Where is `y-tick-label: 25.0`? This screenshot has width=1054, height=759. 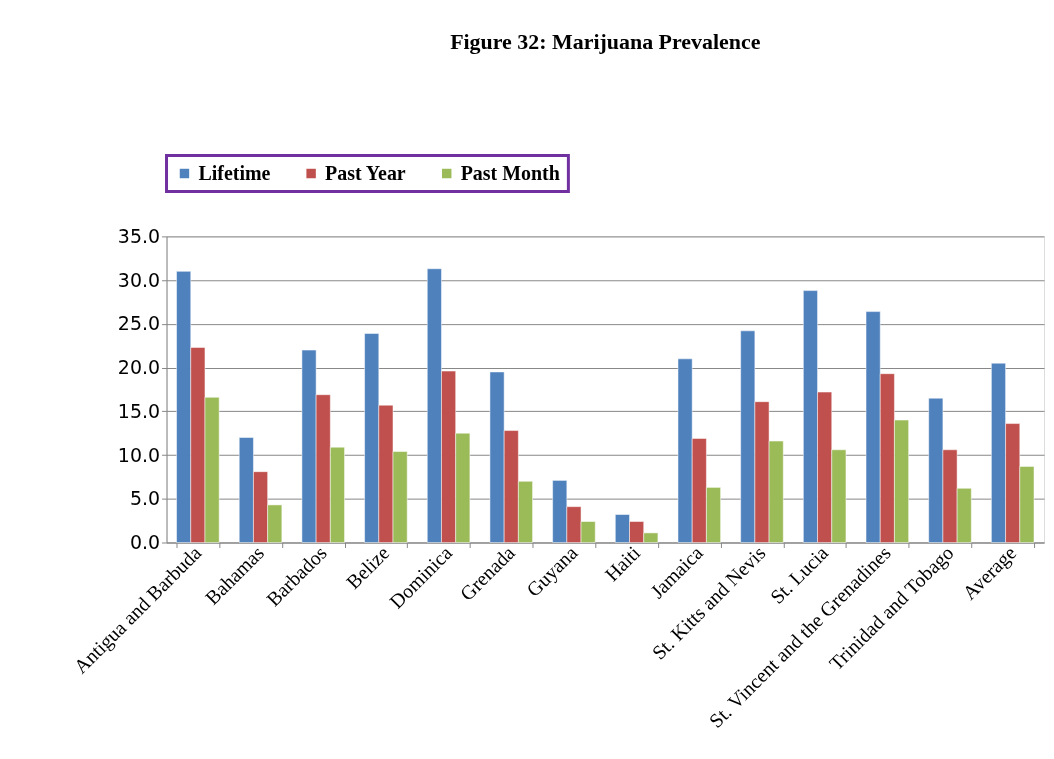 y-tick-label: 25.0 is located at coordinates (139, 323).